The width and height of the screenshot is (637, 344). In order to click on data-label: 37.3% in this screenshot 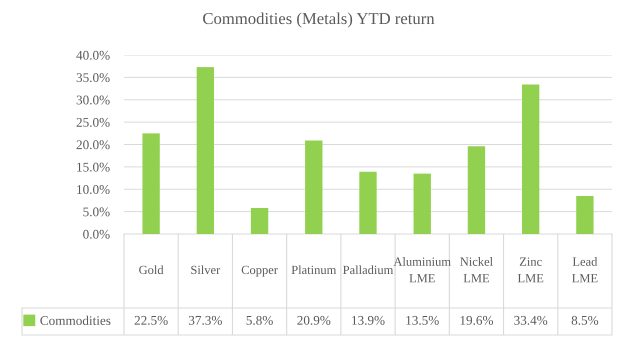, I will do `click(205, 320)`.